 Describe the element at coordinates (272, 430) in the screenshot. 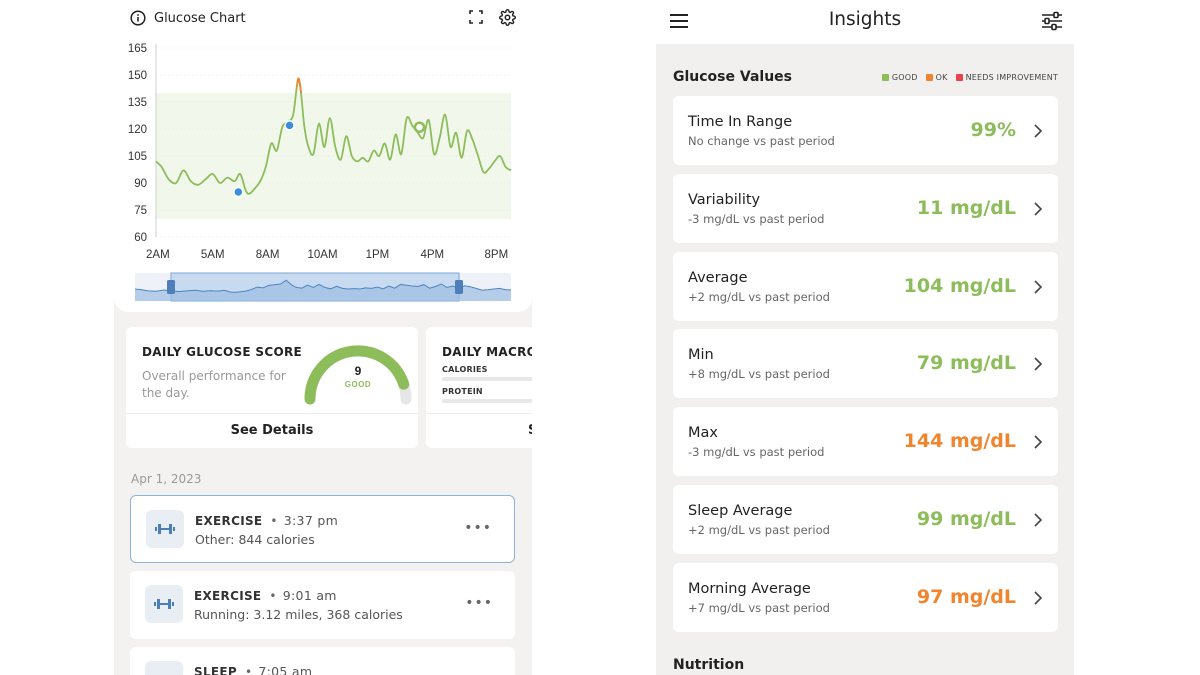

I see `see-details-button: See Details` at that location.